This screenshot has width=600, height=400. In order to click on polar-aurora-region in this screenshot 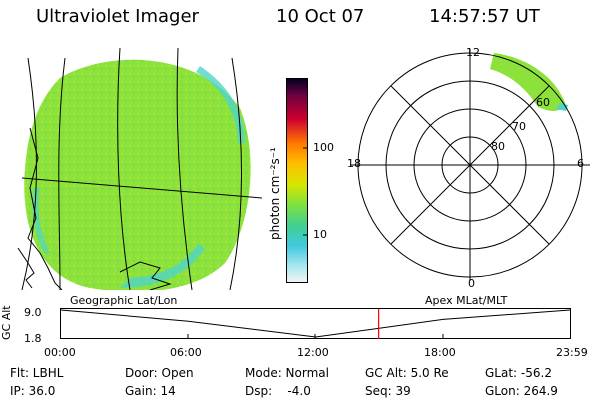, I will do `click(528, 82)`.